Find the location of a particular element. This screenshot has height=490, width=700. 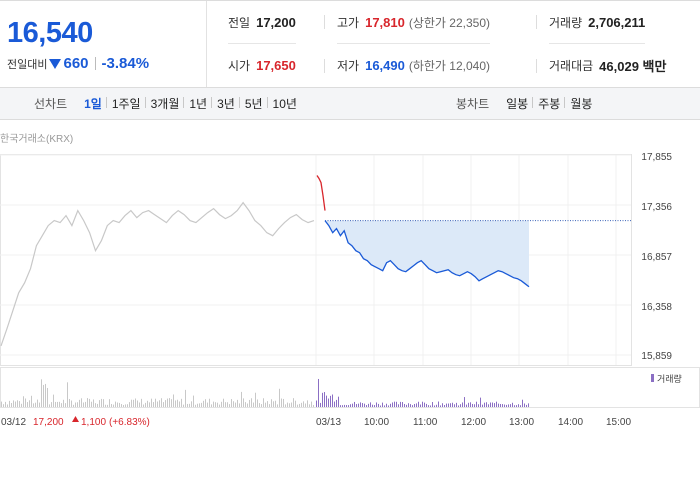

x-tick-label: 10:00 is located at coordinates (376, 422).